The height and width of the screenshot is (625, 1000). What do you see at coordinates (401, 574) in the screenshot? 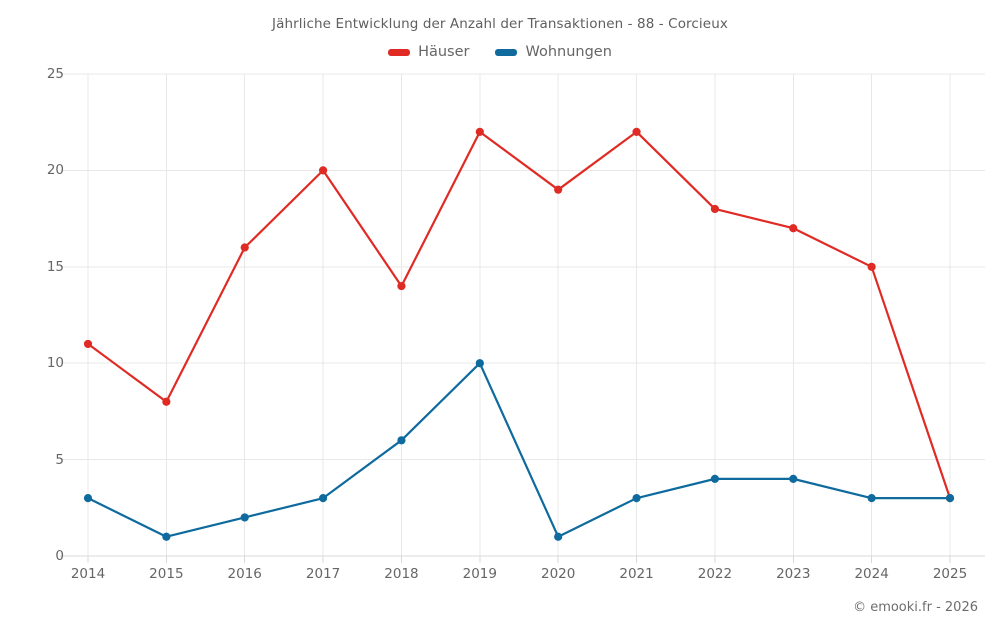
I see `x-axis-tick-label: 2018` at bounding box center [401, 574].